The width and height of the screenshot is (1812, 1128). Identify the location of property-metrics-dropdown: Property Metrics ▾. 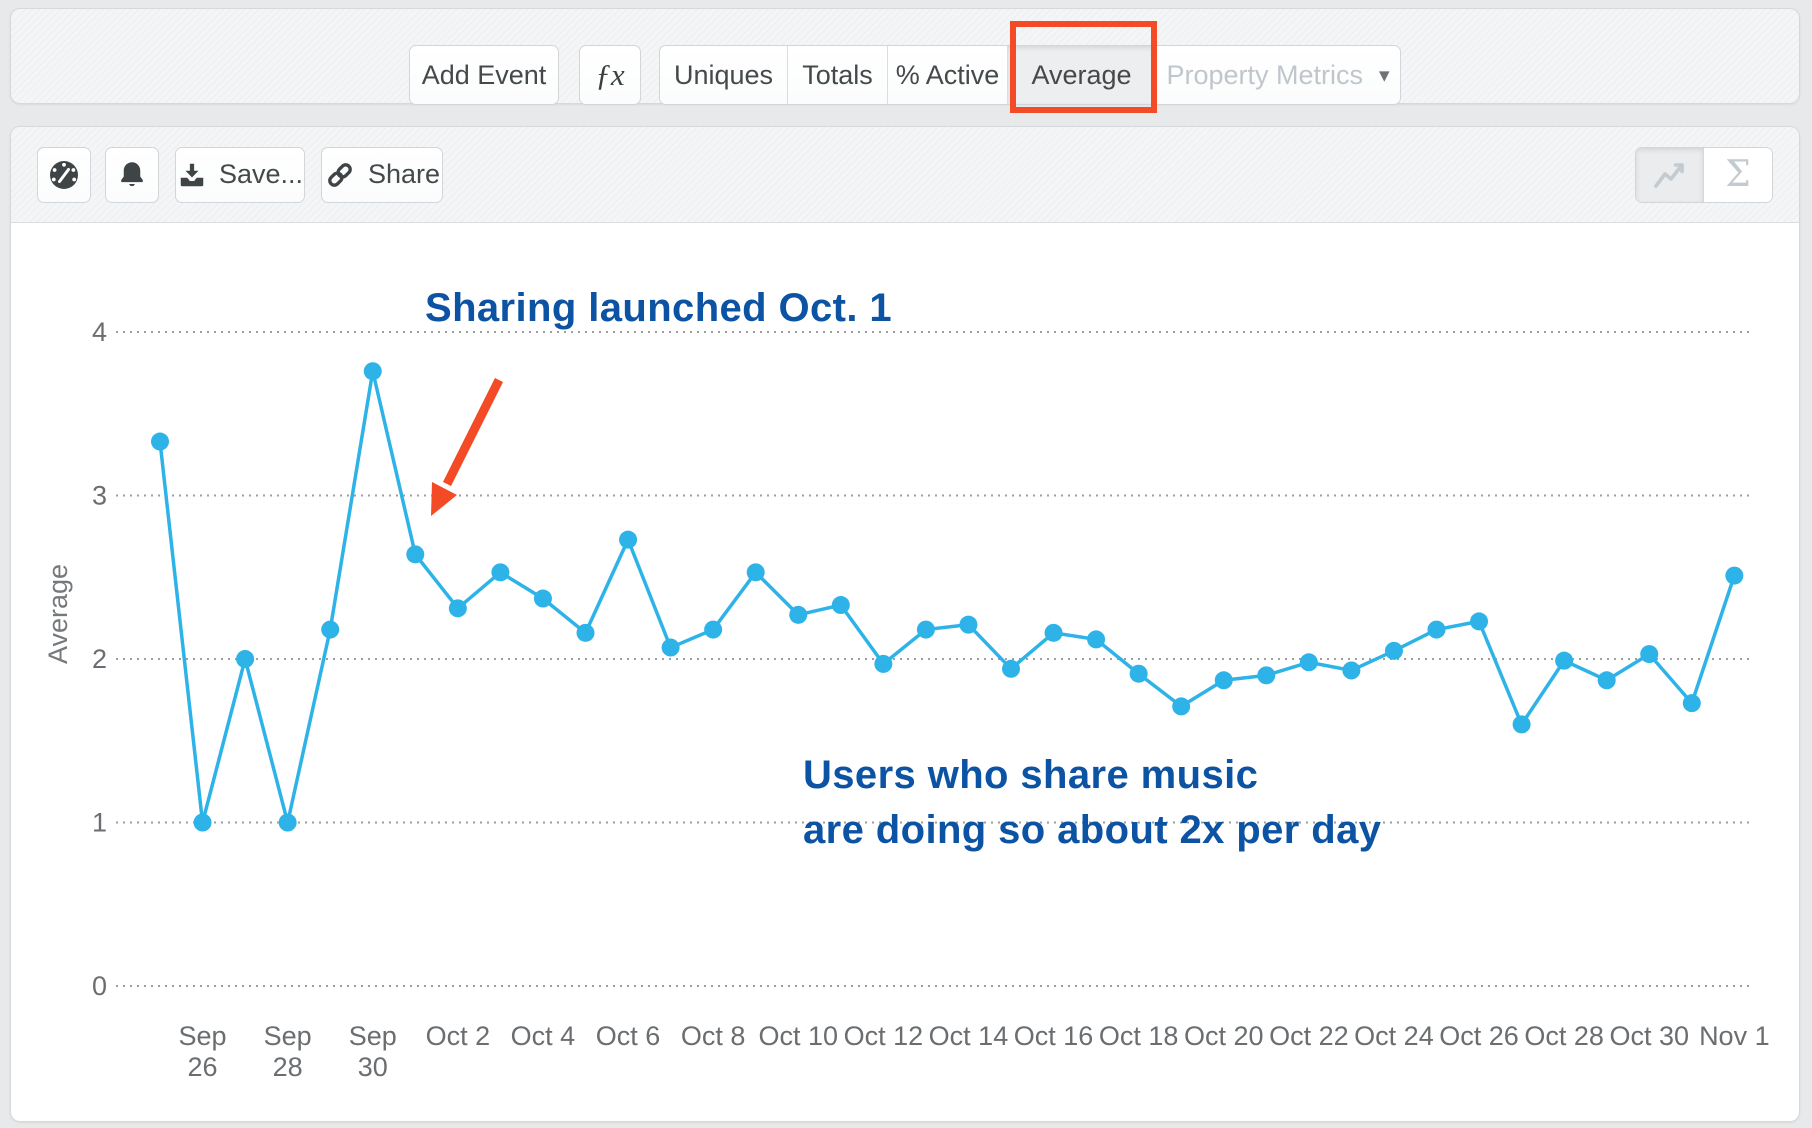
(1278, 75).